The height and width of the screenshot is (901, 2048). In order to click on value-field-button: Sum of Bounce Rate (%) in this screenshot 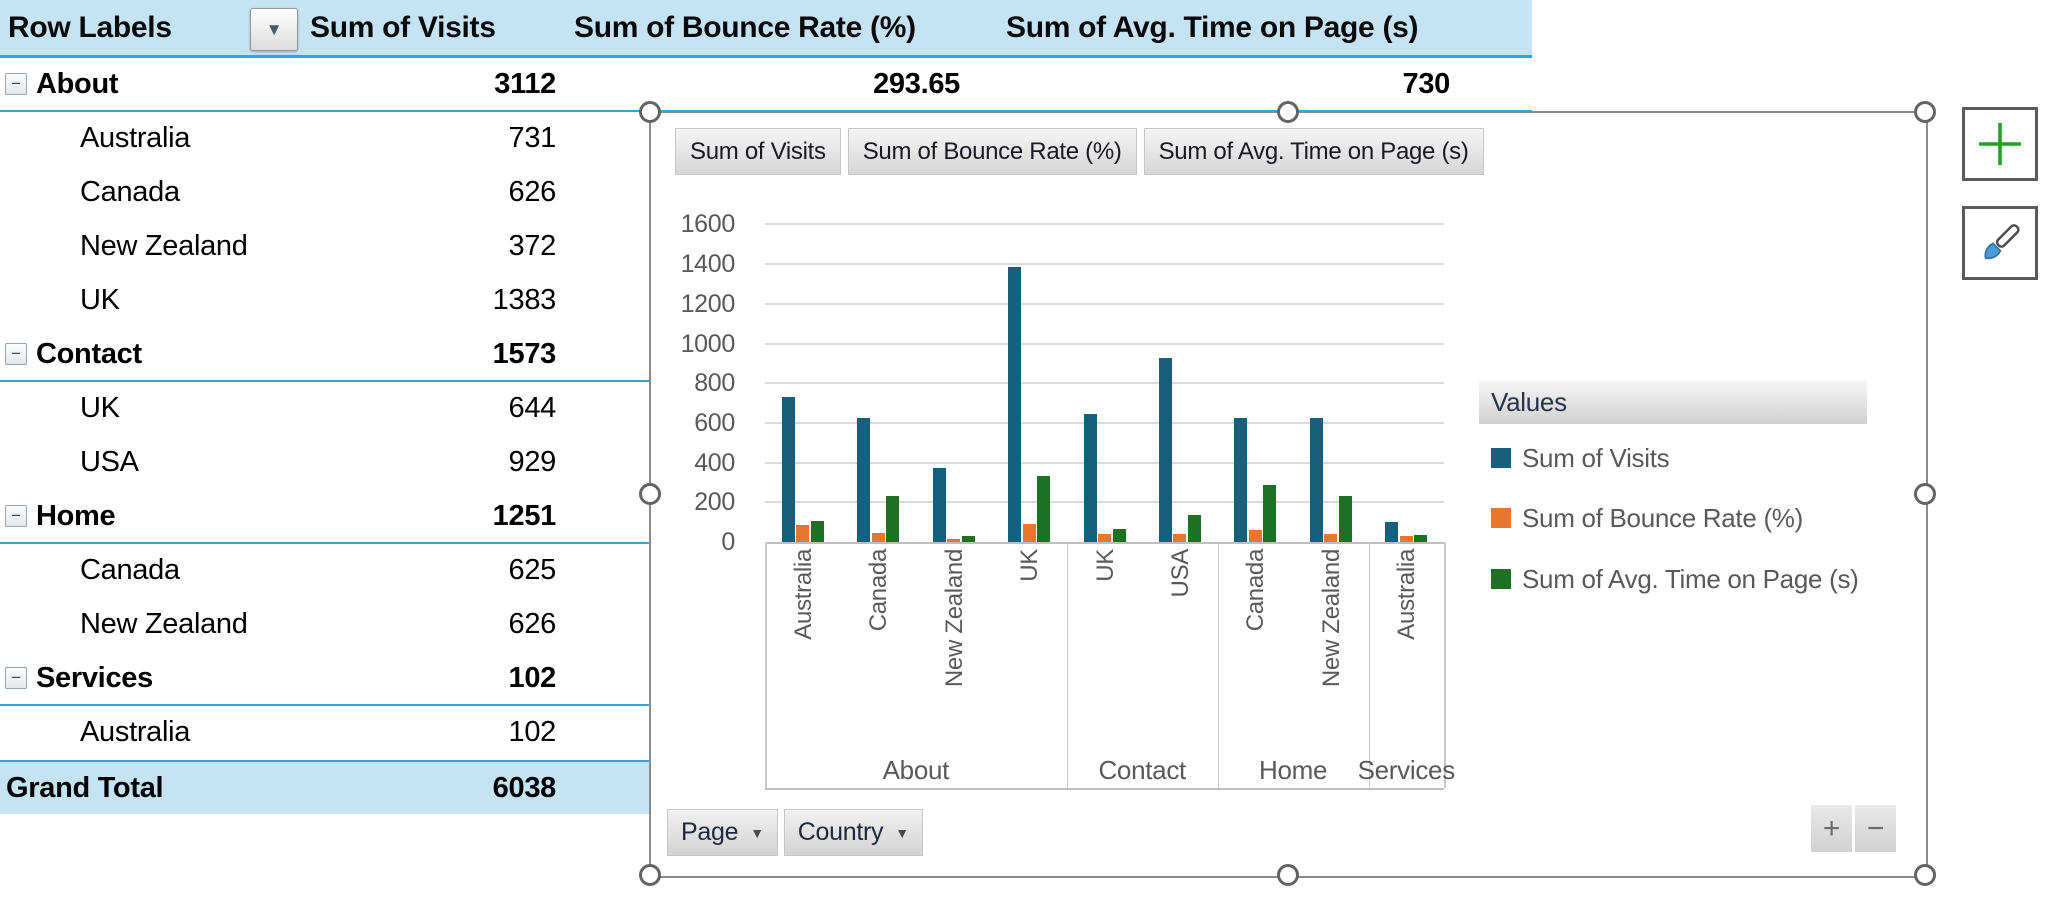, I will do `click(992, 151)`.